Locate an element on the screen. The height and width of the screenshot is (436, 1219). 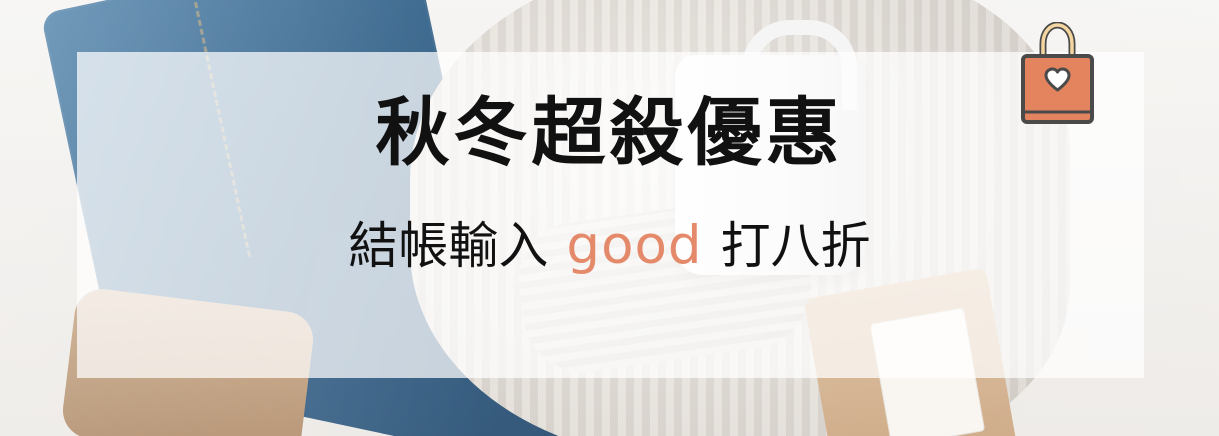
promo-subtitle: 結帳輸入 good 打八折 is located at coordinates (609, 245).